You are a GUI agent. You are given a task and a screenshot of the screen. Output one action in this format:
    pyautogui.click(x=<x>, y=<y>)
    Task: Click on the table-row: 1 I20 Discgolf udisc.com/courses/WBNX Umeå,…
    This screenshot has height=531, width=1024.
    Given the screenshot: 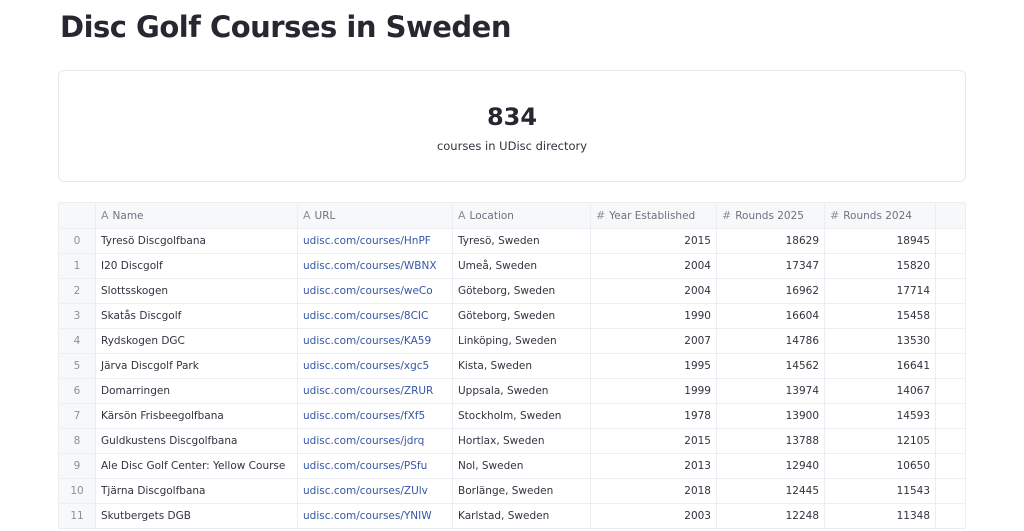 What is the action you would take?
    pyautogui.click(x=512, y=266)
    